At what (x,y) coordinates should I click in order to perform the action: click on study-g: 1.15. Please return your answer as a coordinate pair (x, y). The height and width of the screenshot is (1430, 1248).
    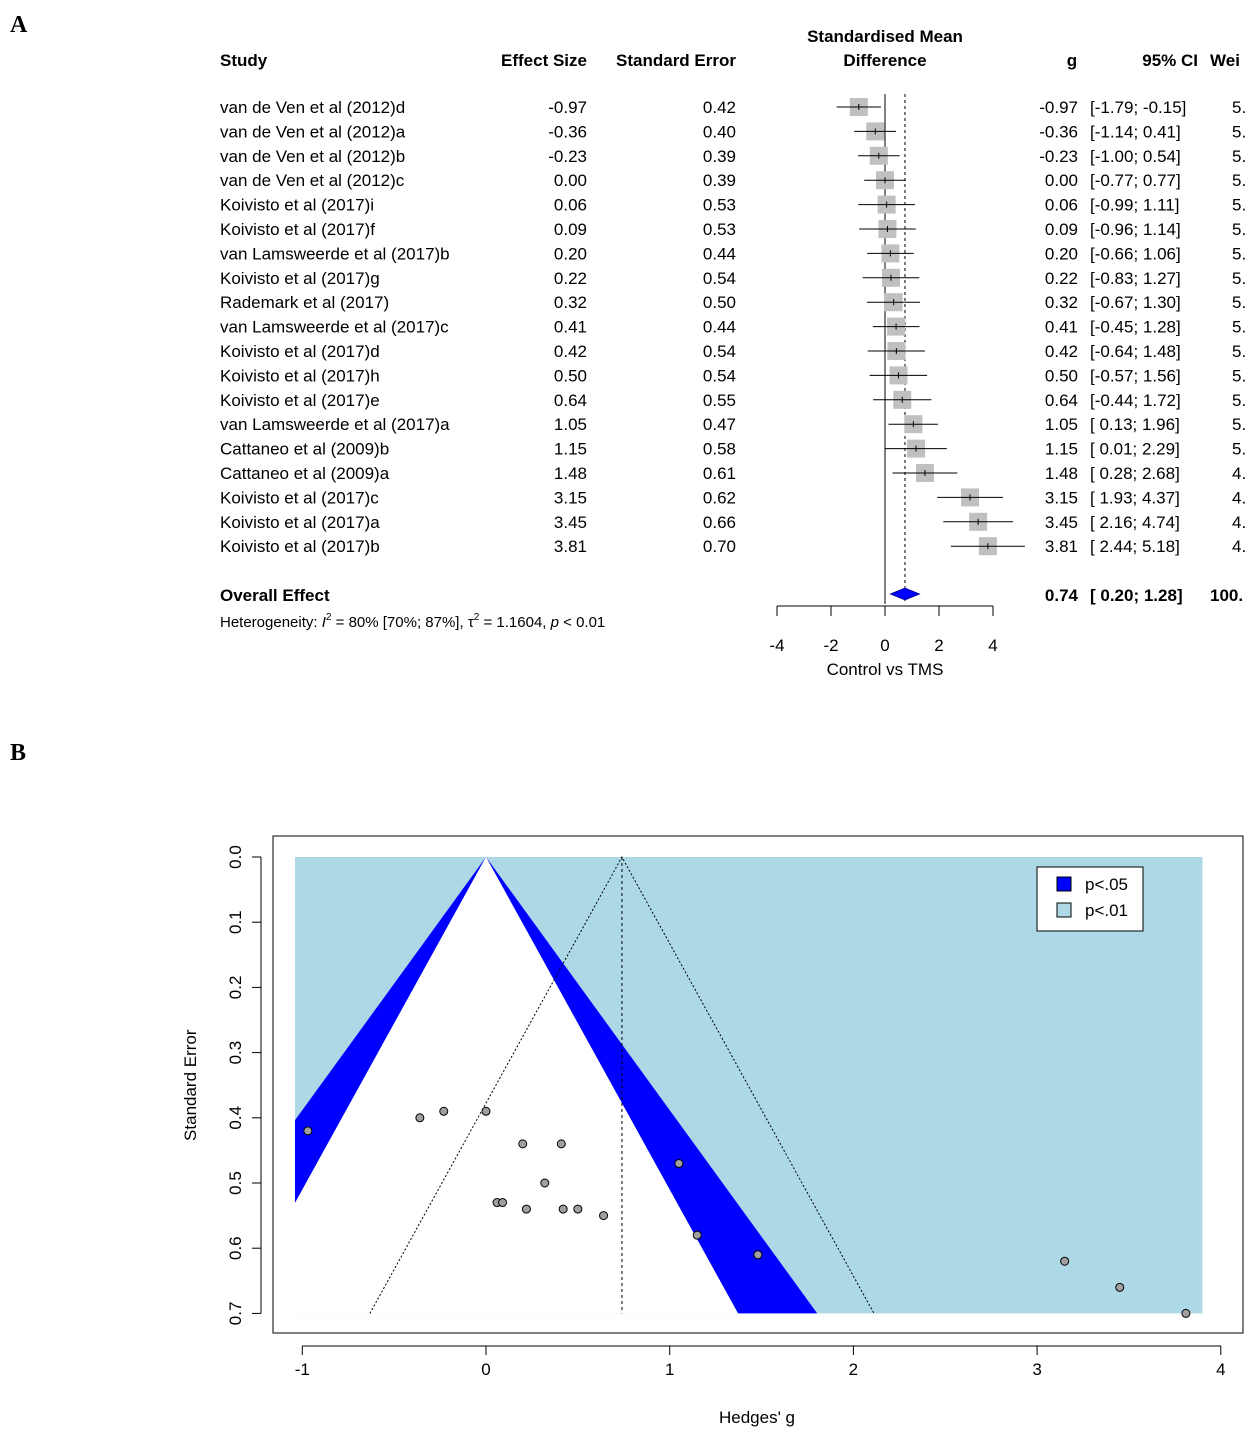
    Looking at the image, I should click on (1061, 449).